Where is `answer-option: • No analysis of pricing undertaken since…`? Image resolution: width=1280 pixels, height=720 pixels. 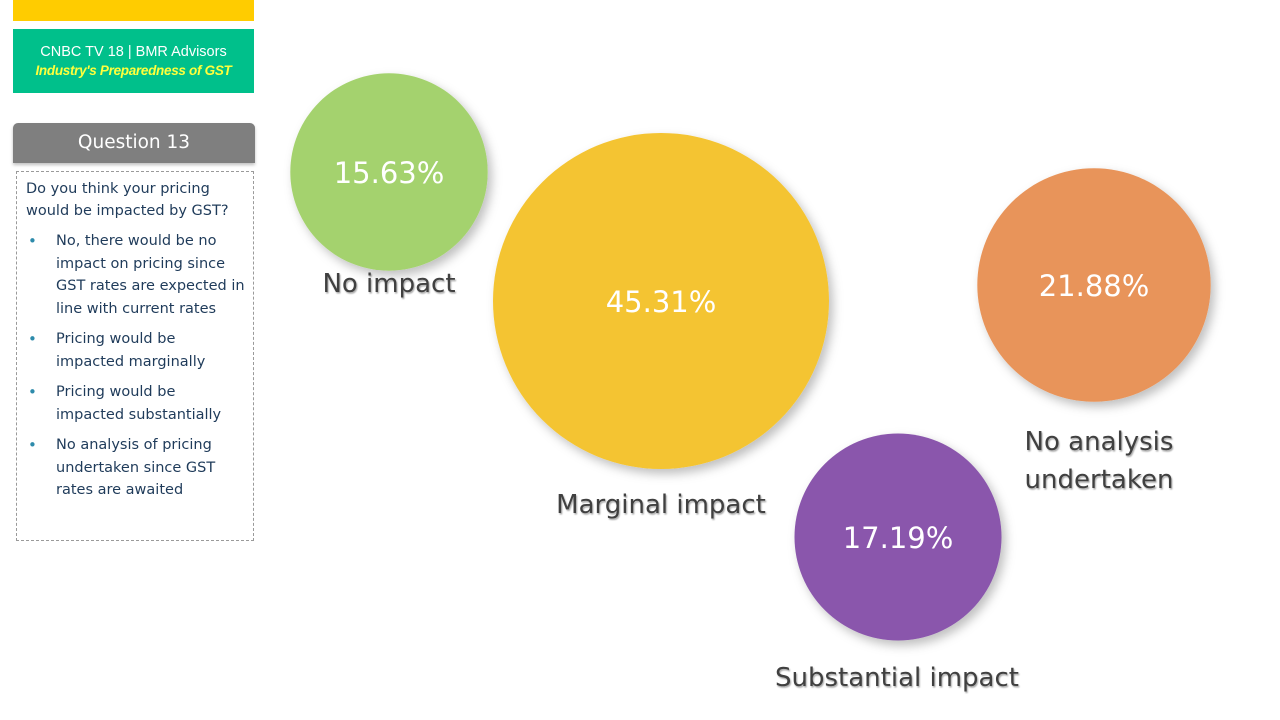
answer-option: • No analysis of pricing undertaken since… is located at coordinates (122, 467).